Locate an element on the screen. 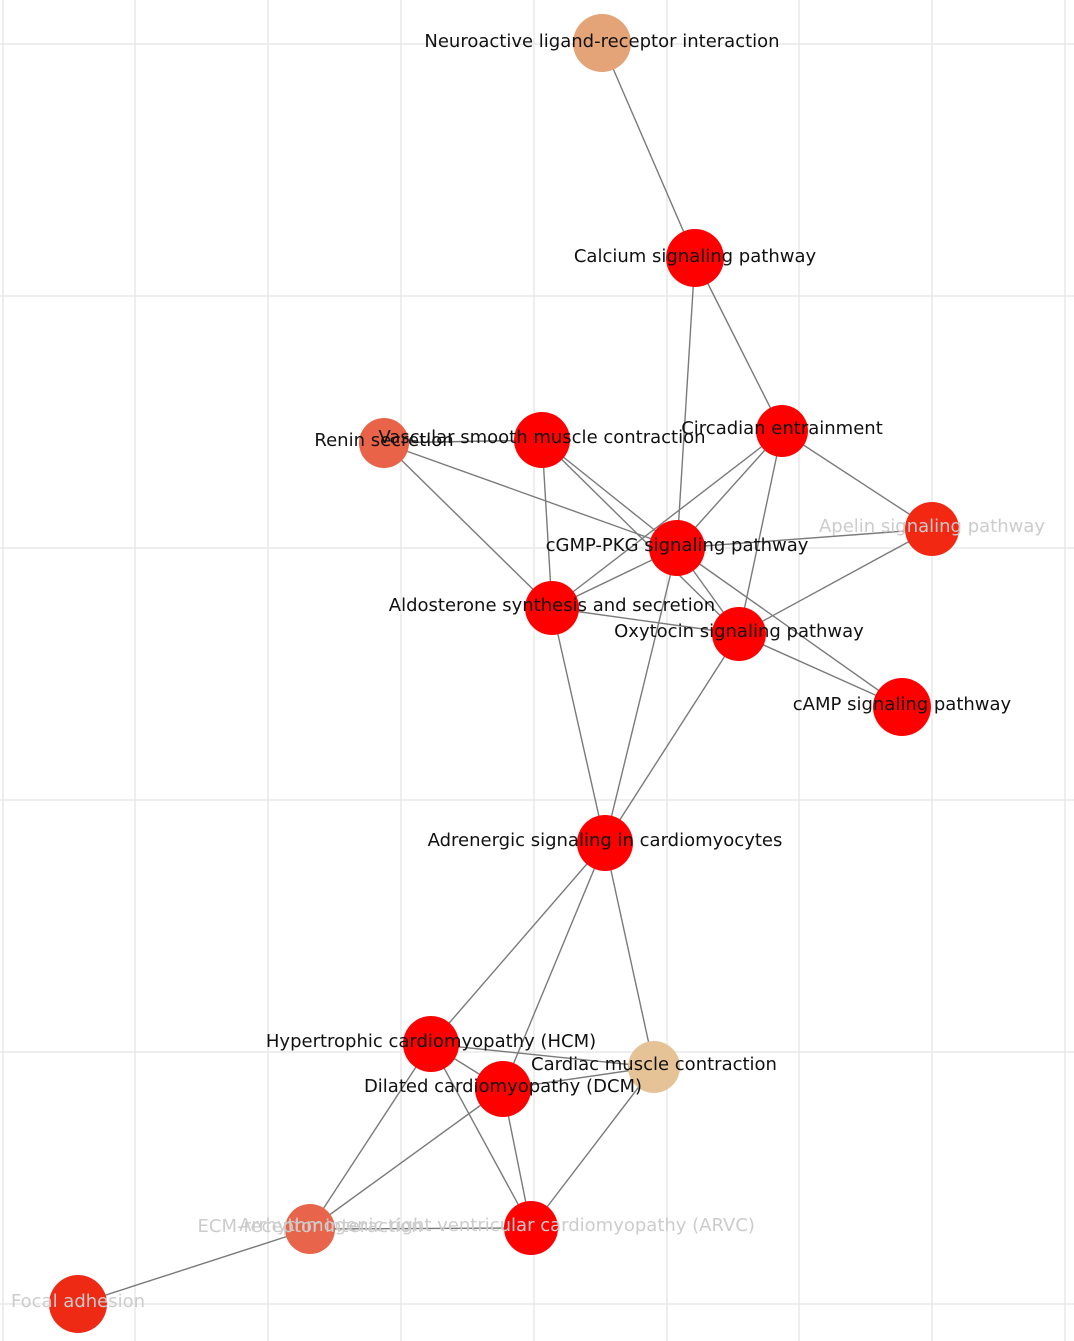  node-cardiac is located at coordinates (654, 1067).